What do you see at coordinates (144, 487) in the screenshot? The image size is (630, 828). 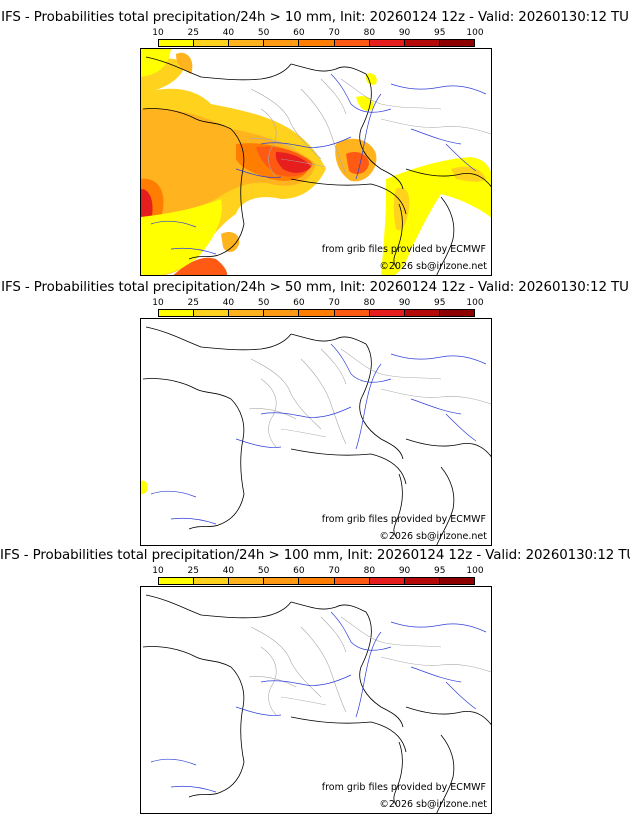 I see `precip-shading` at bounding box center [144, 487].